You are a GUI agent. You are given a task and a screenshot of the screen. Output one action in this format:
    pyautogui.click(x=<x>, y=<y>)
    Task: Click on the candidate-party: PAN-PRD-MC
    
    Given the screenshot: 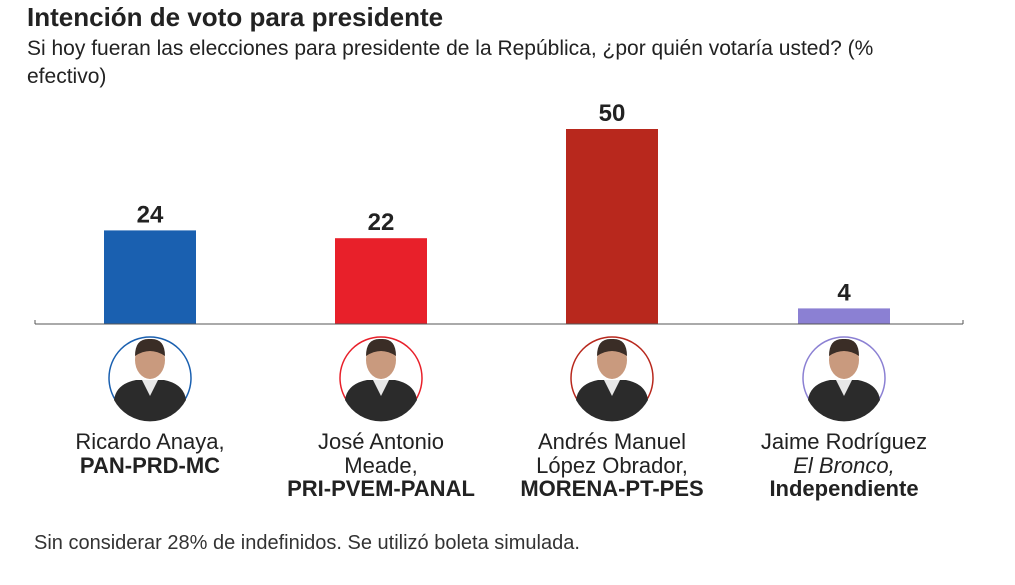 What is the action you would take?
    pyautogui.click(x=150, y=465)
    